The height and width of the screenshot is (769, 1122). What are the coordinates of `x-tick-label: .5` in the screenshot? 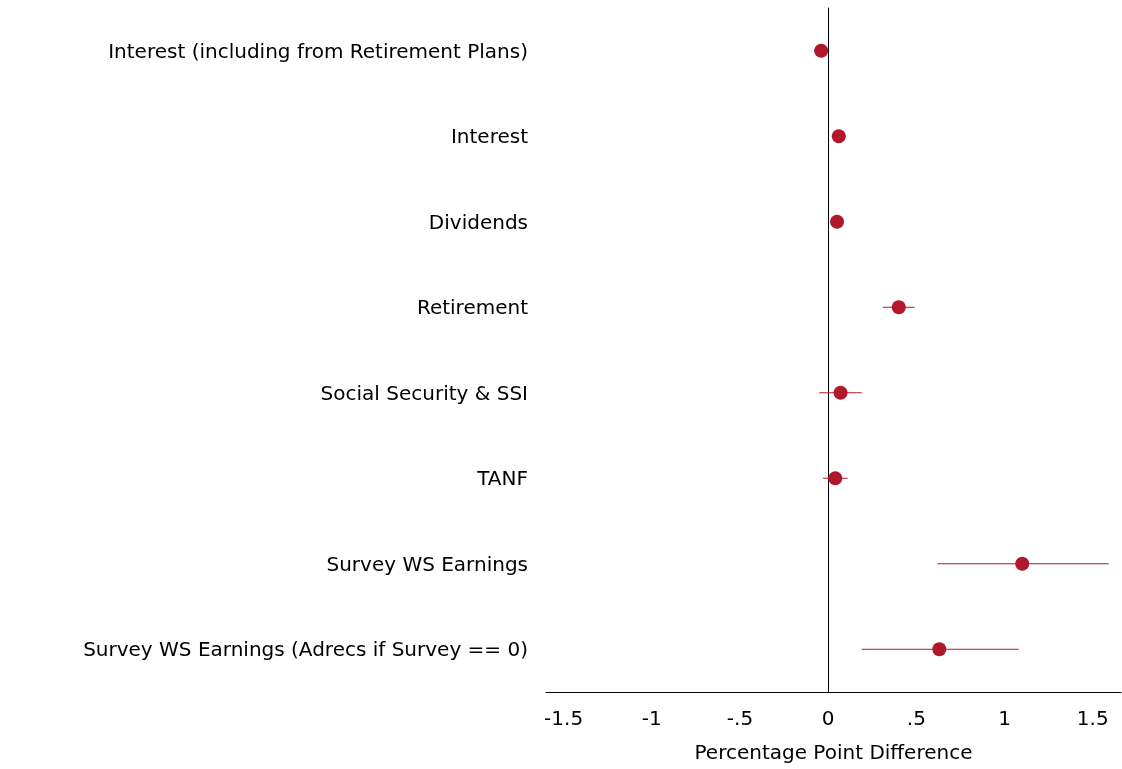 It's located at (916, 718).